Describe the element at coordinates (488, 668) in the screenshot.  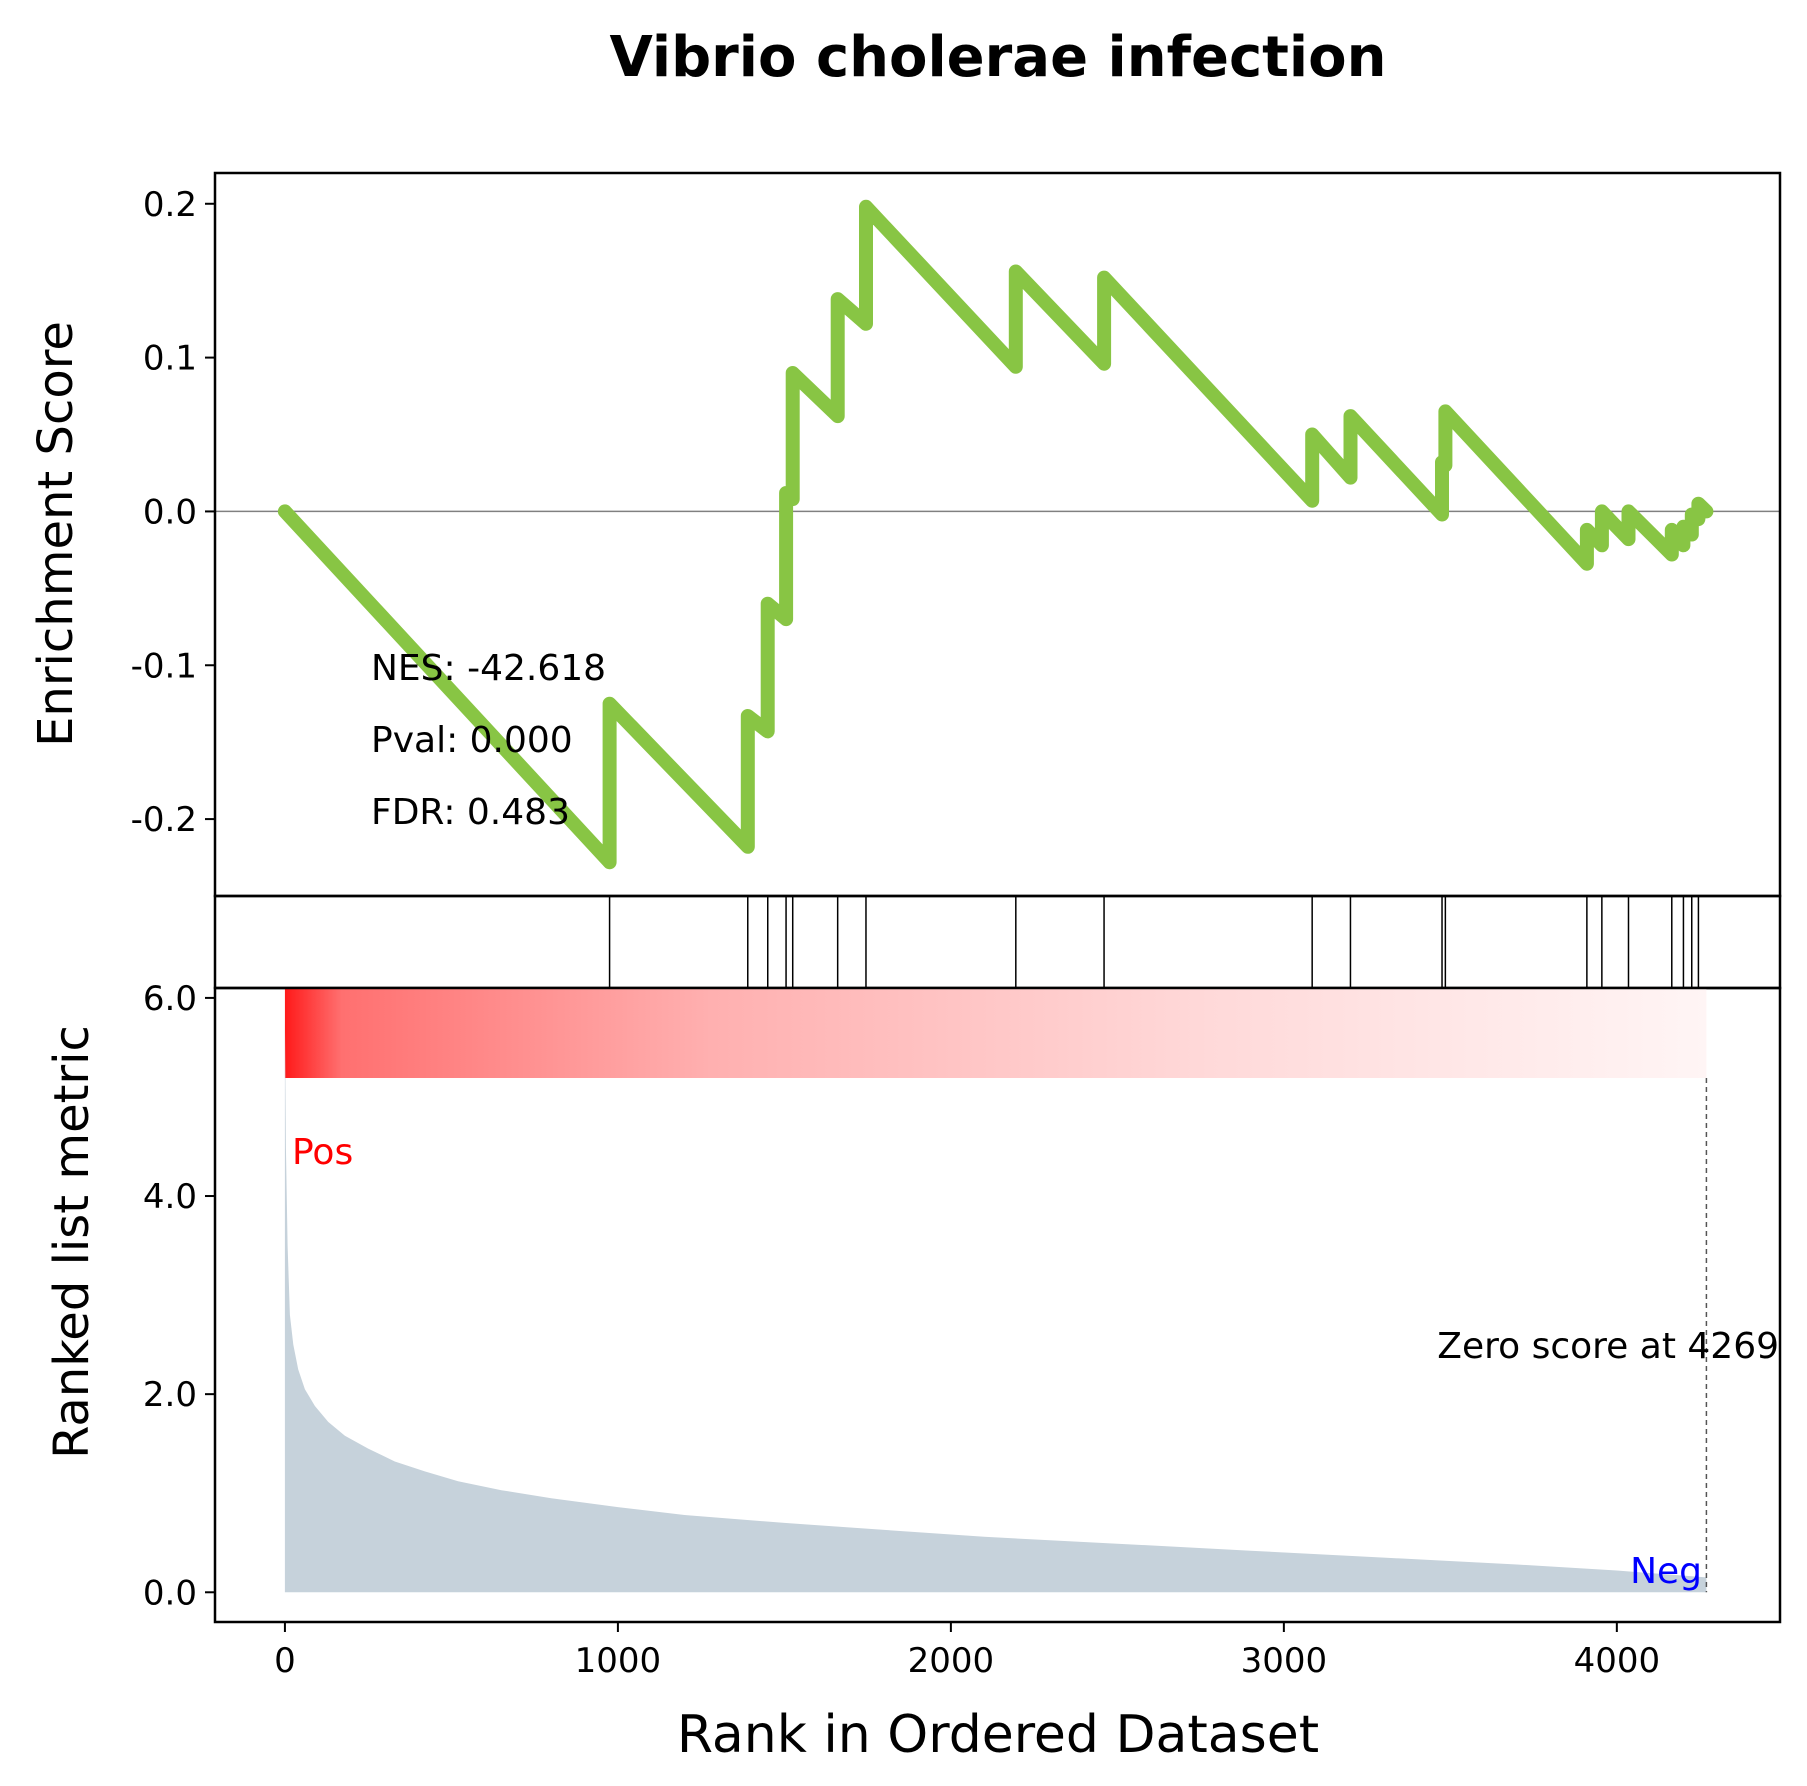
I see `stats-nes: NES: -42.618` at that location.